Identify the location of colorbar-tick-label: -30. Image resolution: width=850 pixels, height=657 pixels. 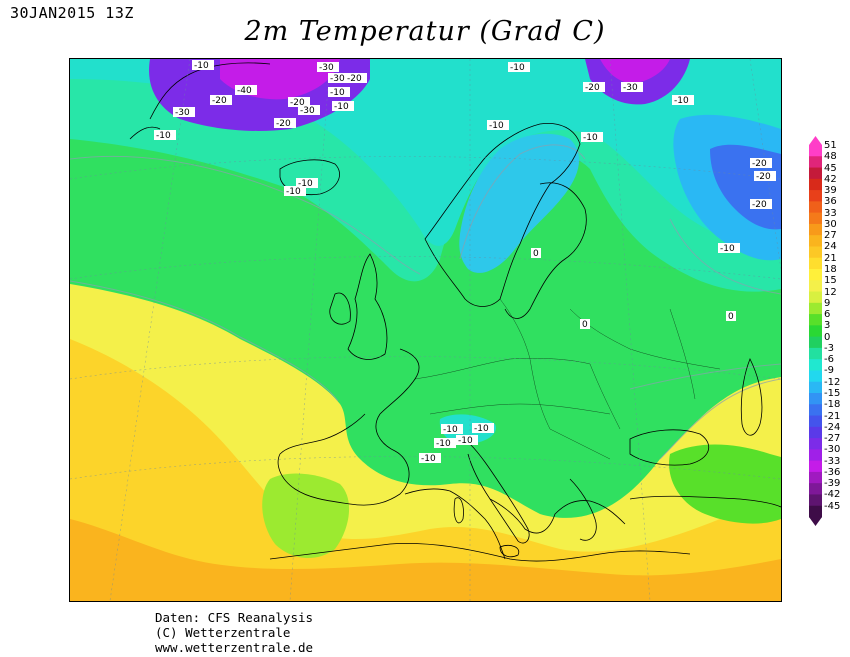
(832, 450).